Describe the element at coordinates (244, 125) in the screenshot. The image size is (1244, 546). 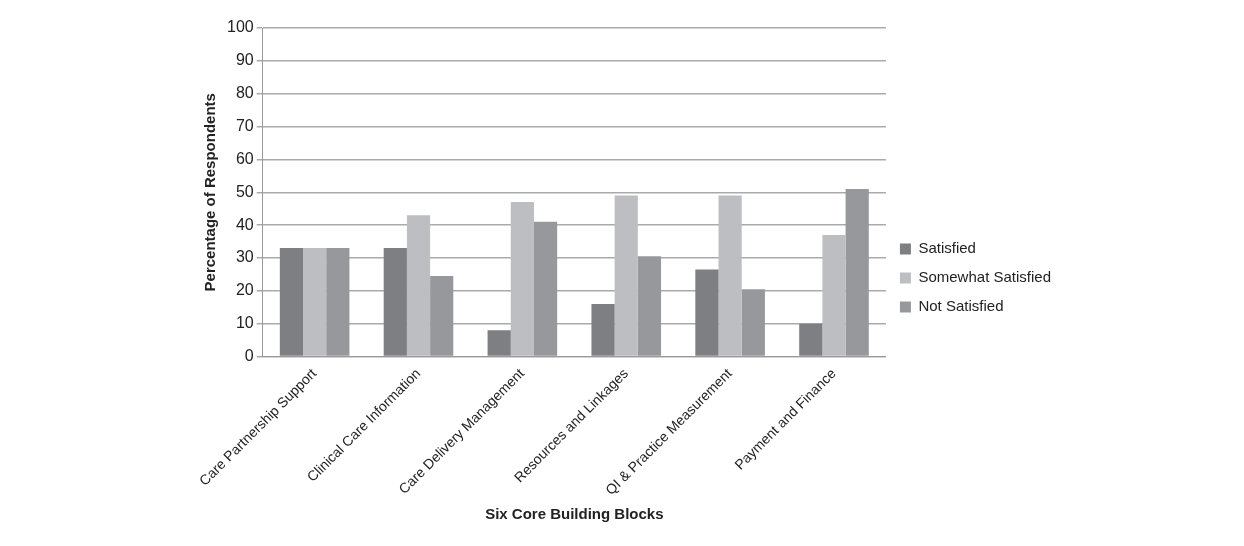
I see `y-tick-label: 70` at that location.